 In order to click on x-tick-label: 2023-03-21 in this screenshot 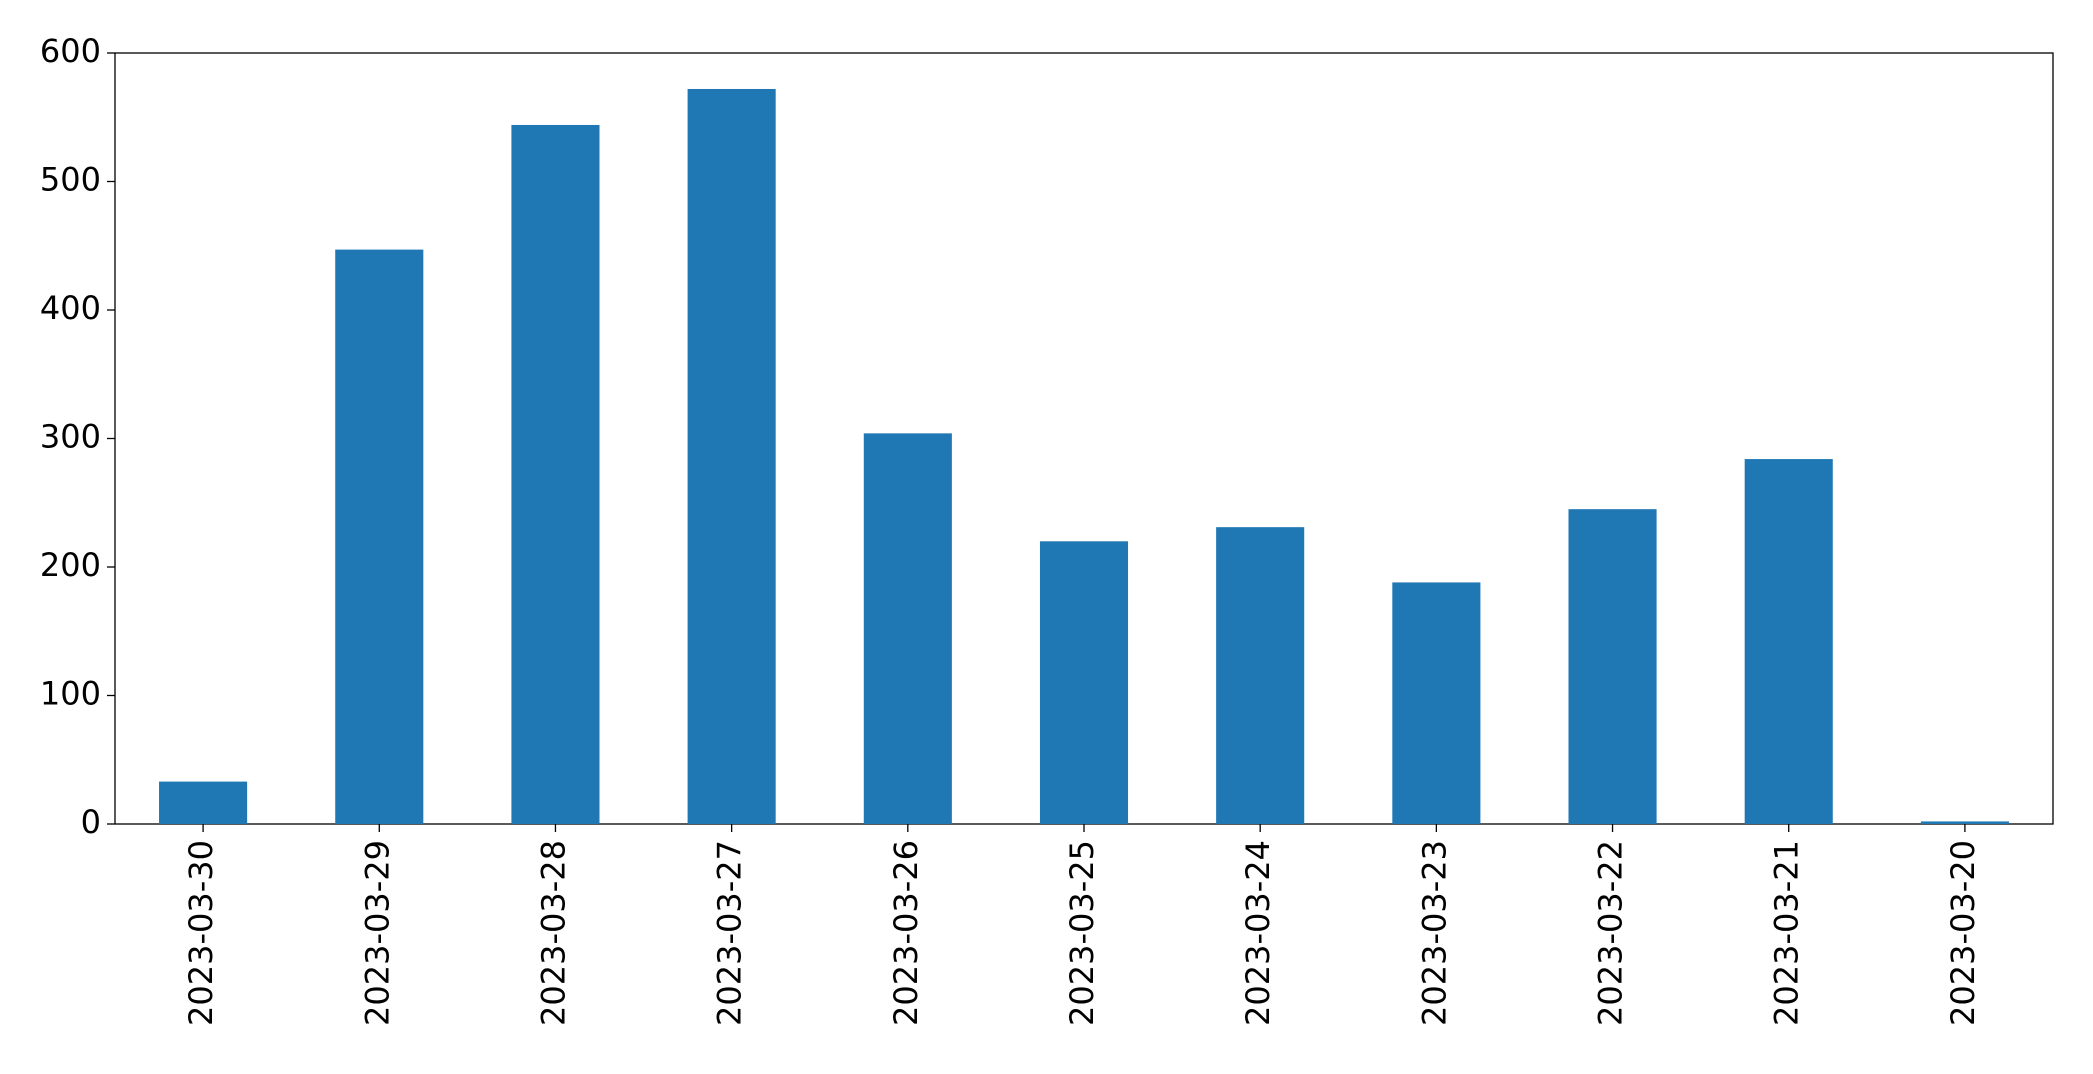, I will do `click(1787, 933)`.